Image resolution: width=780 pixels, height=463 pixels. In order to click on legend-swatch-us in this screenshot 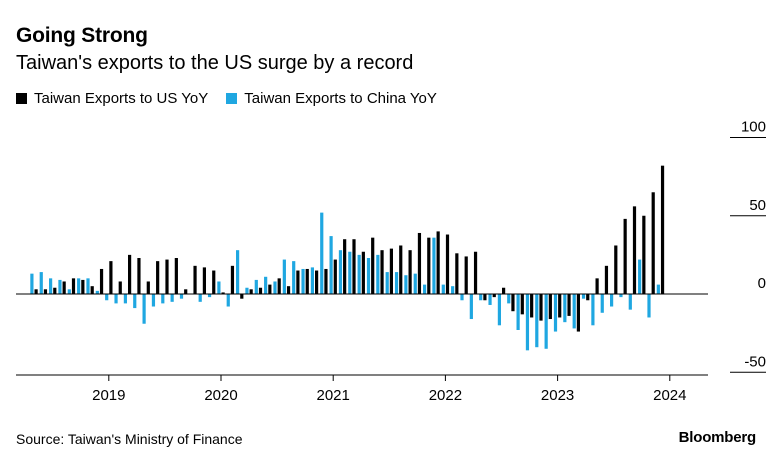, I will do `click(21, 98)`.